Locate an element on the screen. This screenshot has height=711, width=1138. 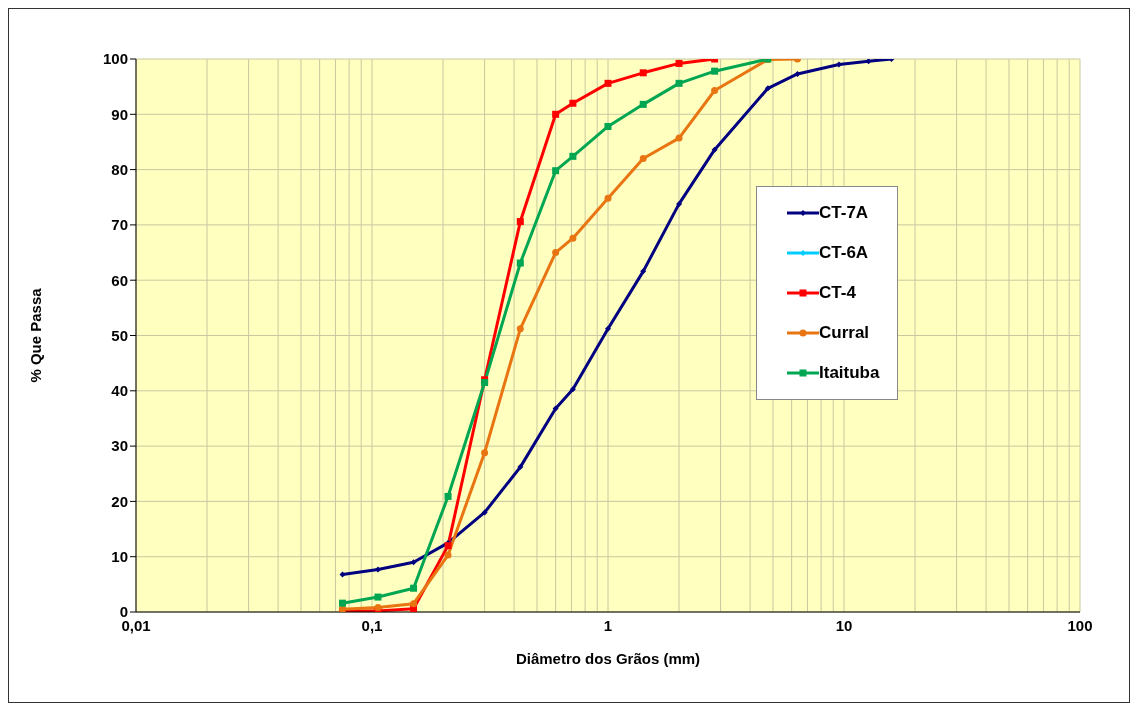
legend-label: CT-4 is located at coordinates (837, 293).